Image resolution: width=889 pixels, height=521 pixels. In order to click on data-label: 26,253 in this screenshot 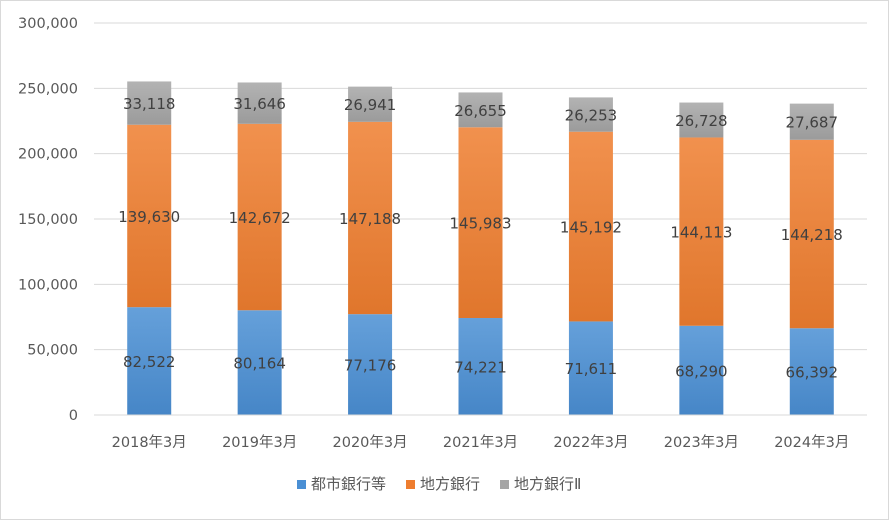, I will do `click(591, 116)`.